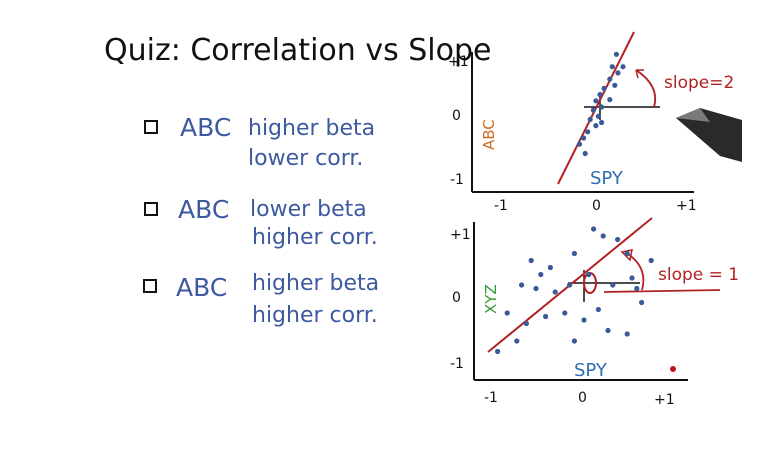 This screenshot has width=764, height=450. I want to click on slope-angle-arc, so click(646, 88).